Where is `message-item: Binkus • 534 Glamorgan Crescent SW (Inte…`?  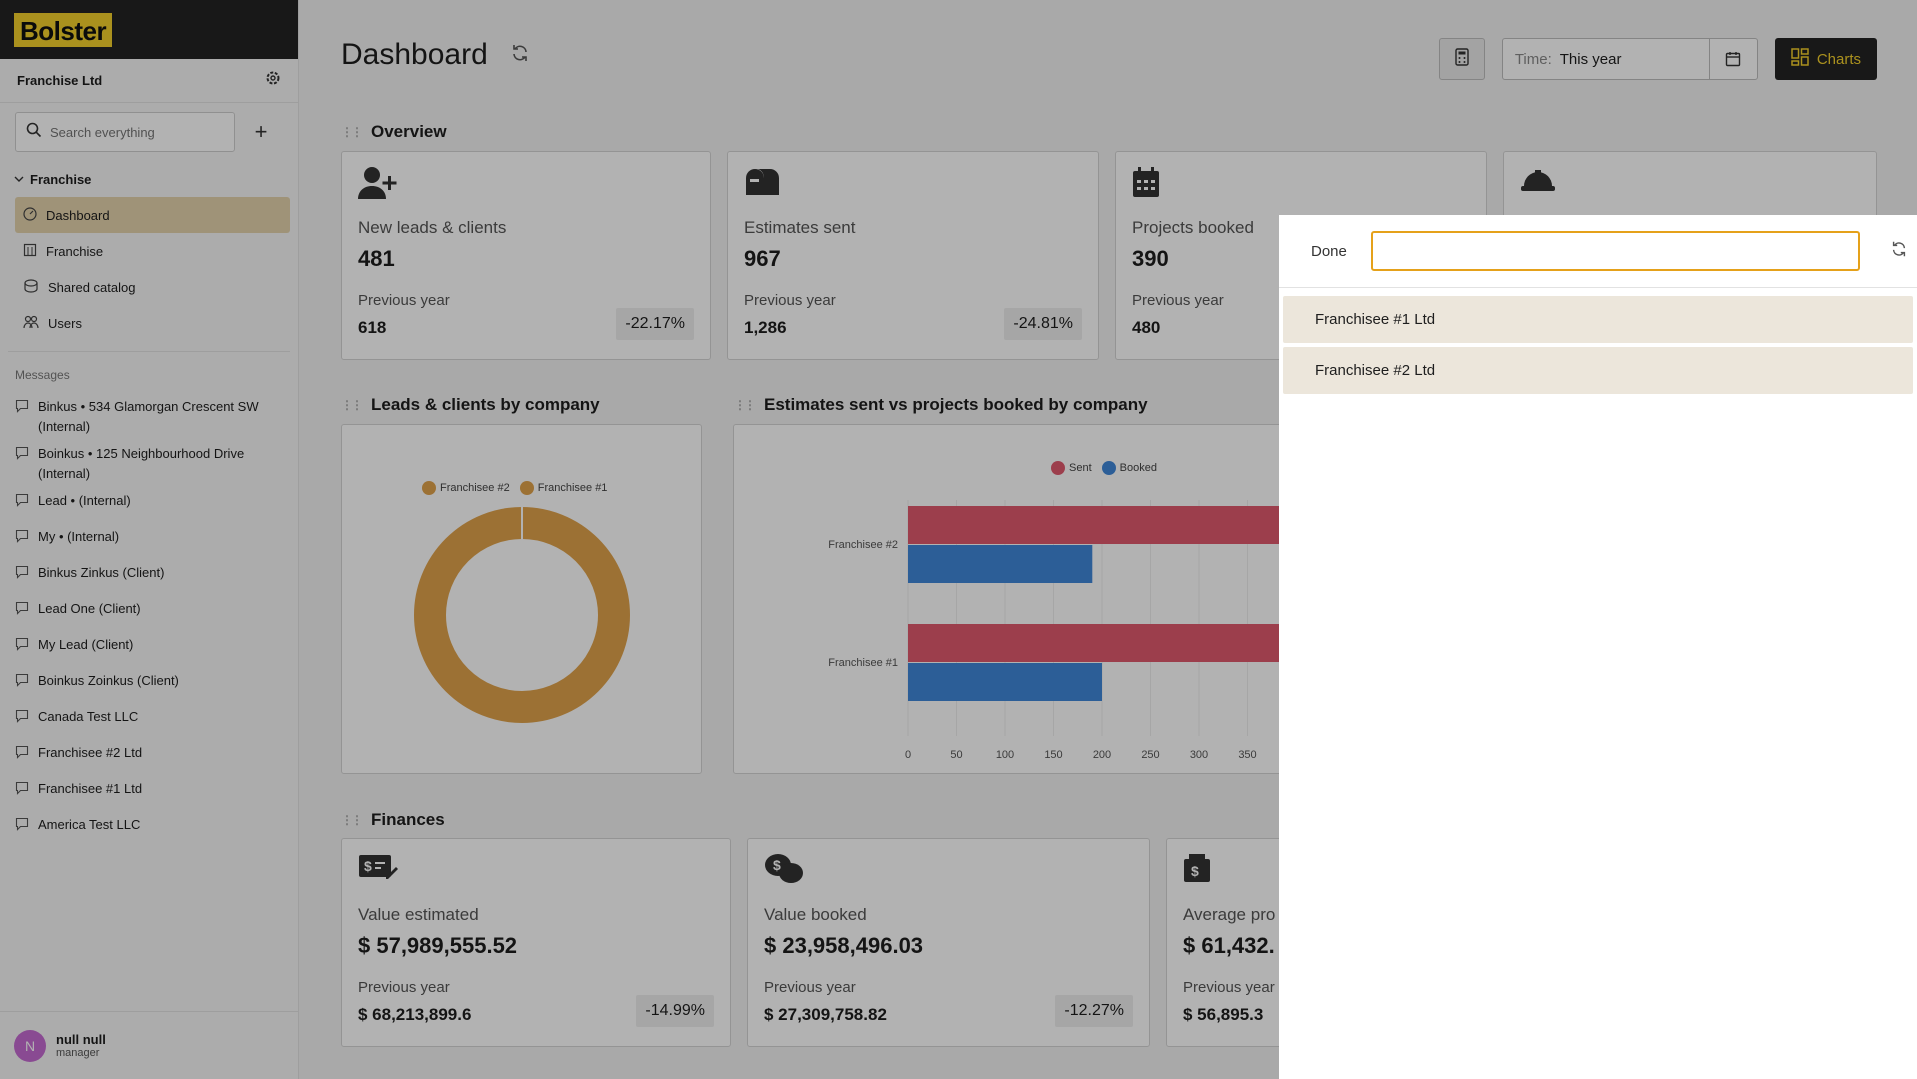
message-item: Binkus • 534 Glamorgan Crescent SW (Inte… is located at coordinates (149, 413).